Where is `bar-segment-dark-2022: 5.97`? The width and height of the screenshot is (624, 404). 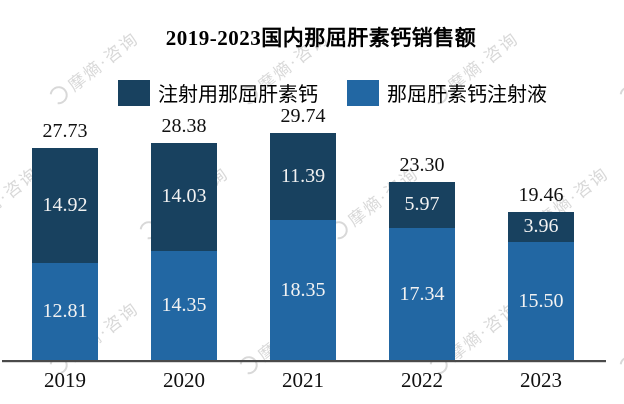
bar-segment-dark-2022: 5.97 is located at coordinates (422, 204).